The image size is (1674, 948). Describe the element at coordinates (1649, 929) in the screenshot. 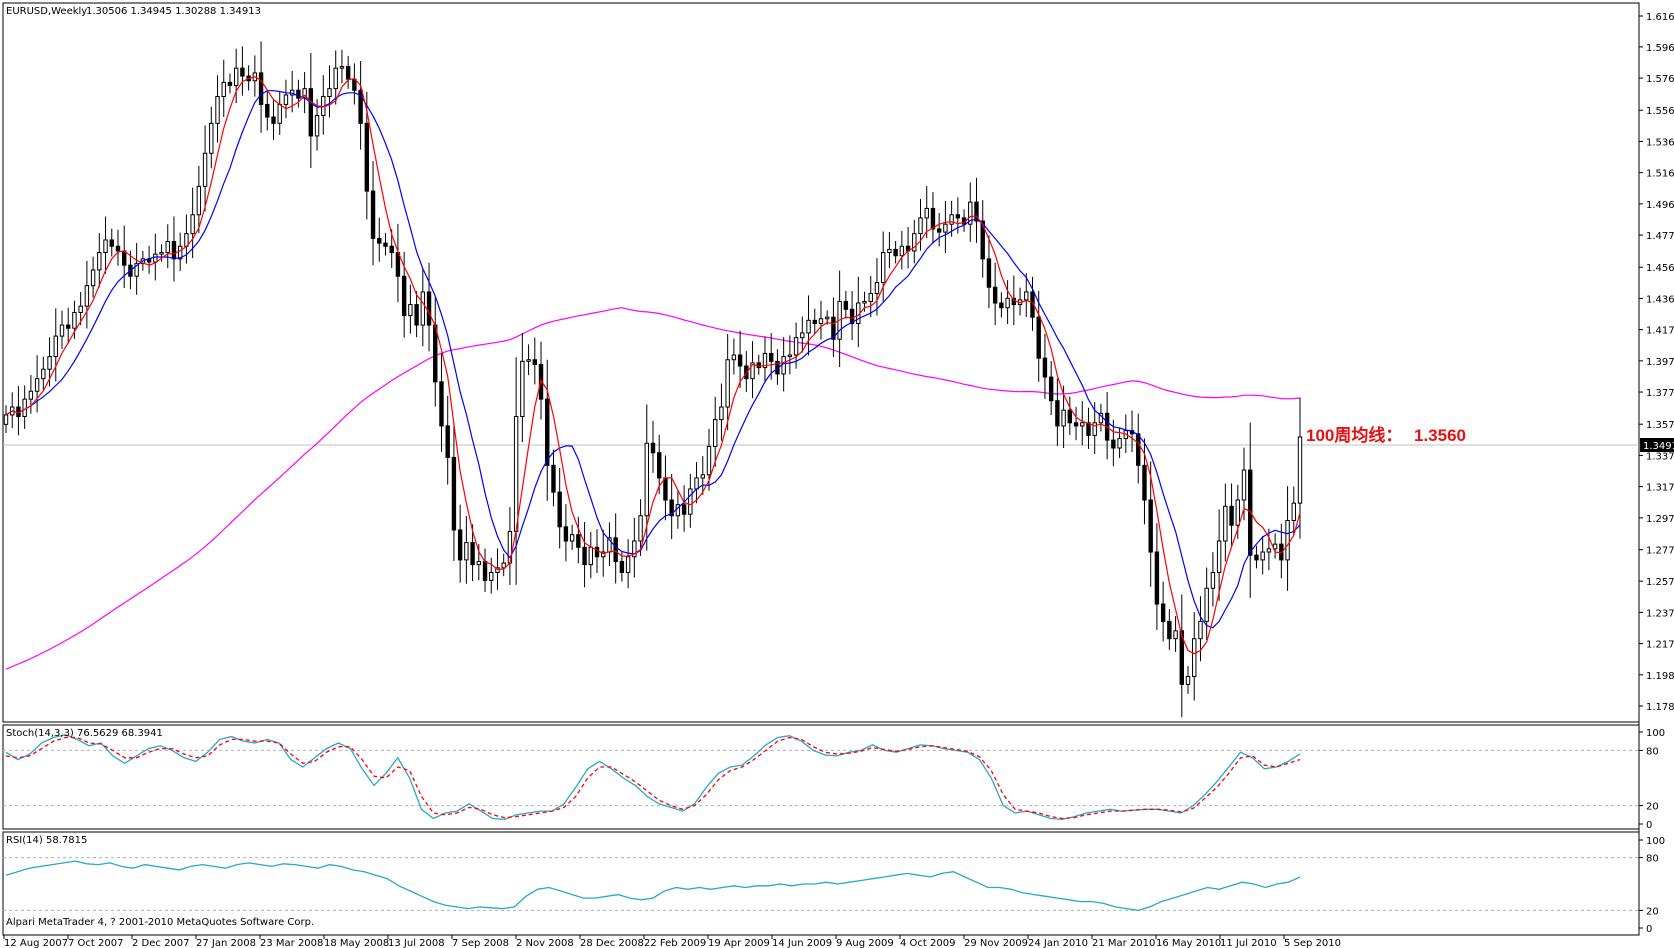

I see `rsi-tick-label: 0` at that location.